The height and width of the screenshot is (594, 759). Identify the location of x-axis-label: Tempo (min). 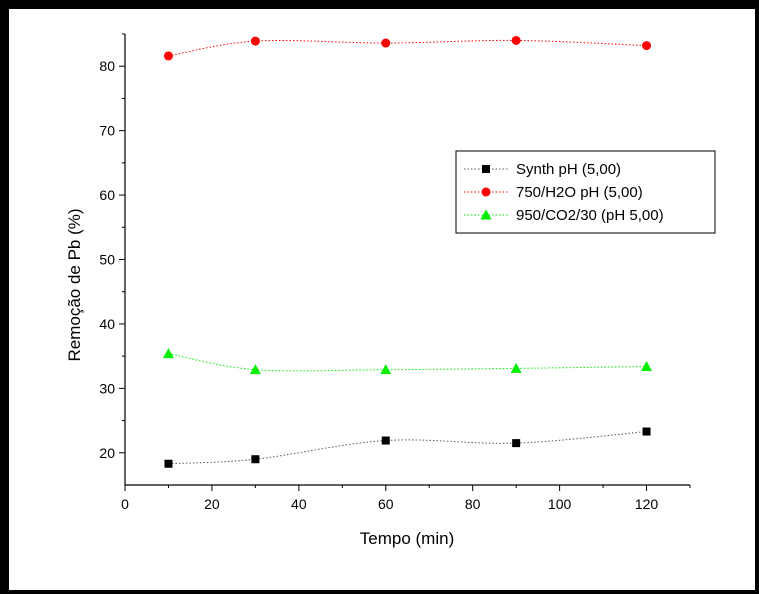
(407, 538).